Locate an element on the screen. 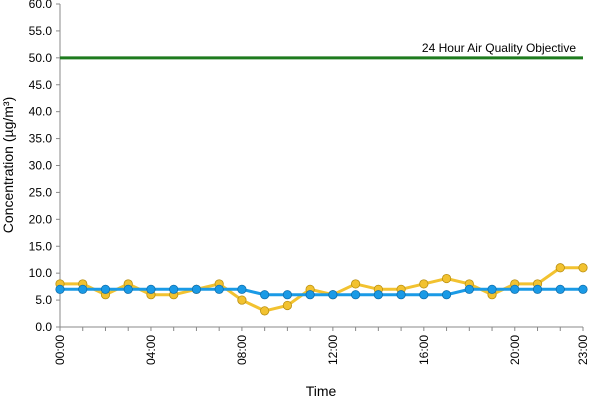 This screenshot has width=600, height=400. y-tick-label: 0.0 is located at coordinates (43, 327).